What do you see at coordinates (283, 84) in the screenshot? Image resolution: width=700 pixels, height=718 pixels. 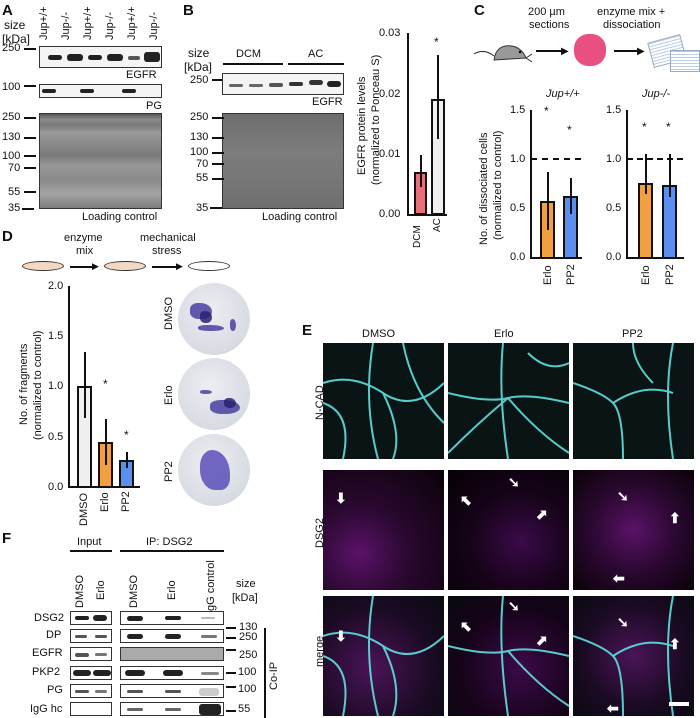 I see `egfr-blot-b` at bounding box center [283, 84].